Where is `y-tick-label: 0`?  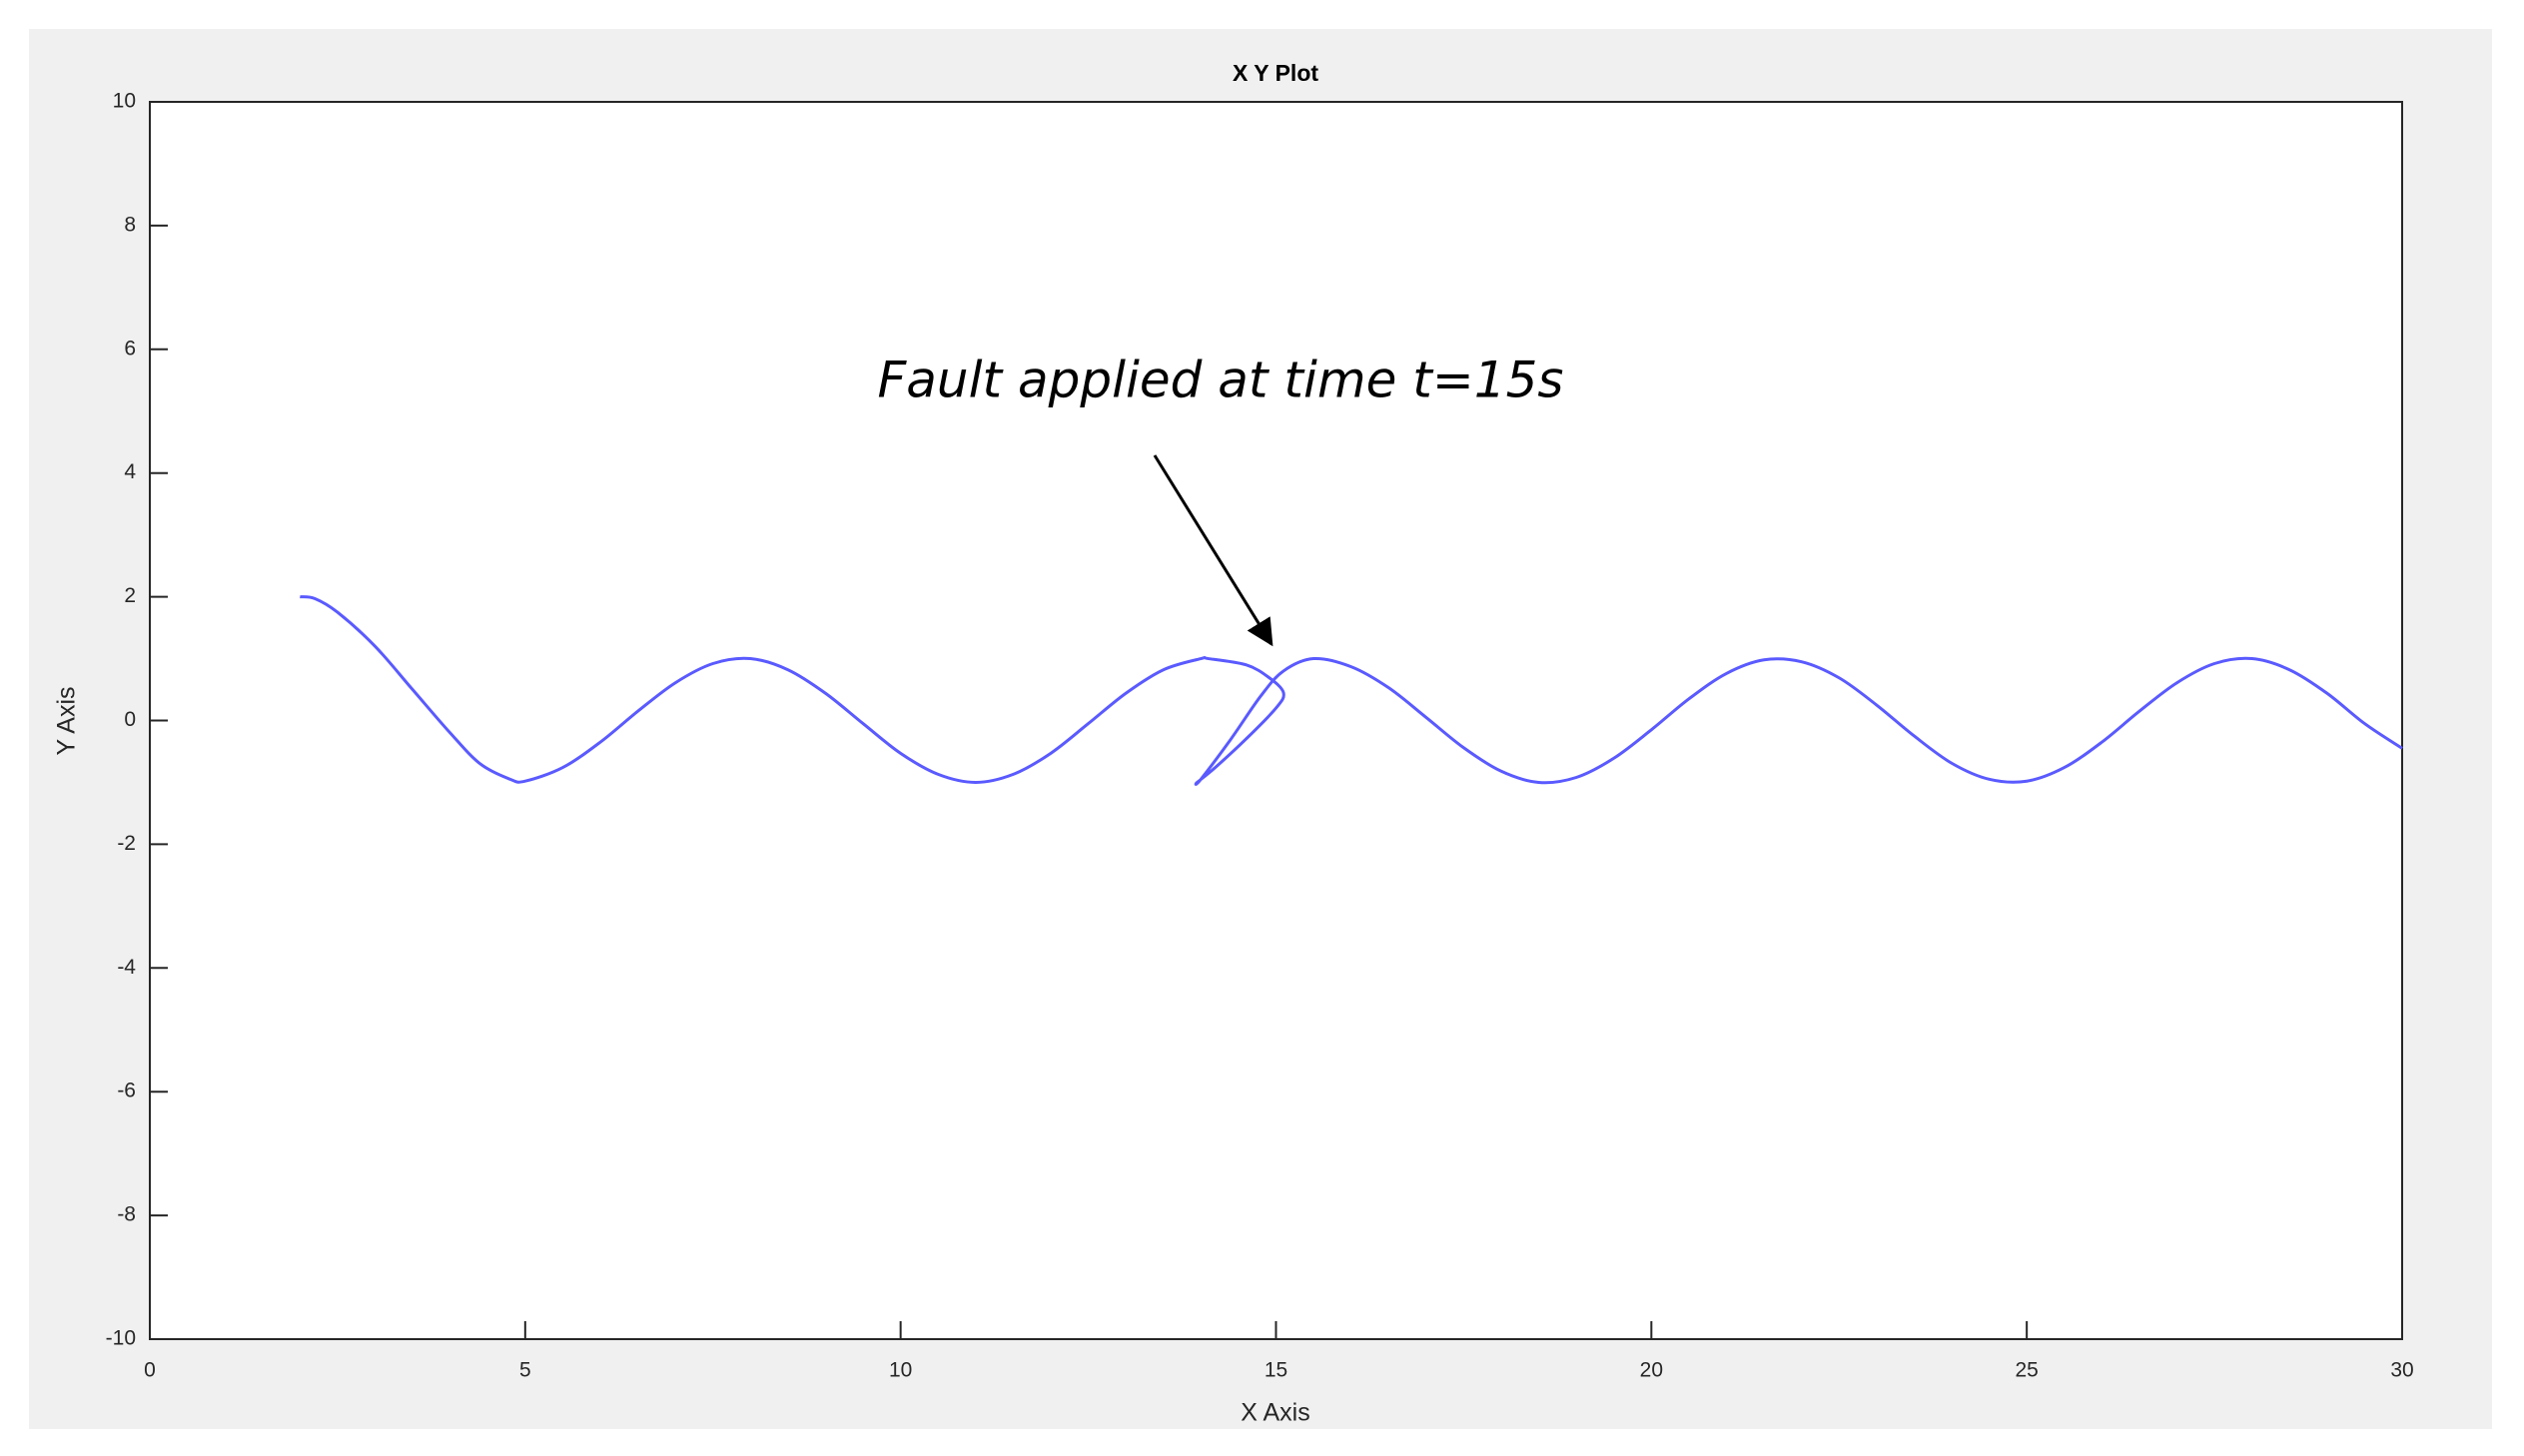 y-tick-label: 0 is located at coordinates (130, 719).